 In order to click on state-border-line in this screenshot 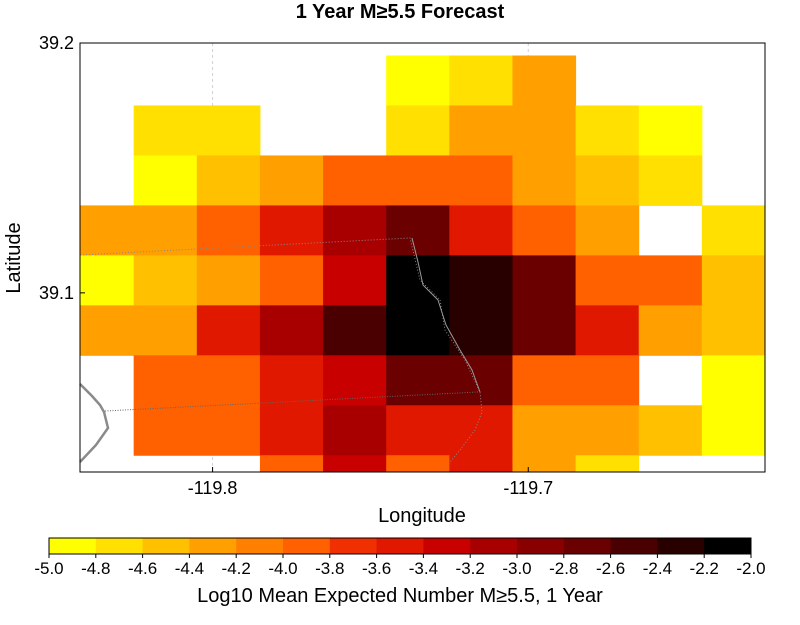, I will do `click(446, 315)`.